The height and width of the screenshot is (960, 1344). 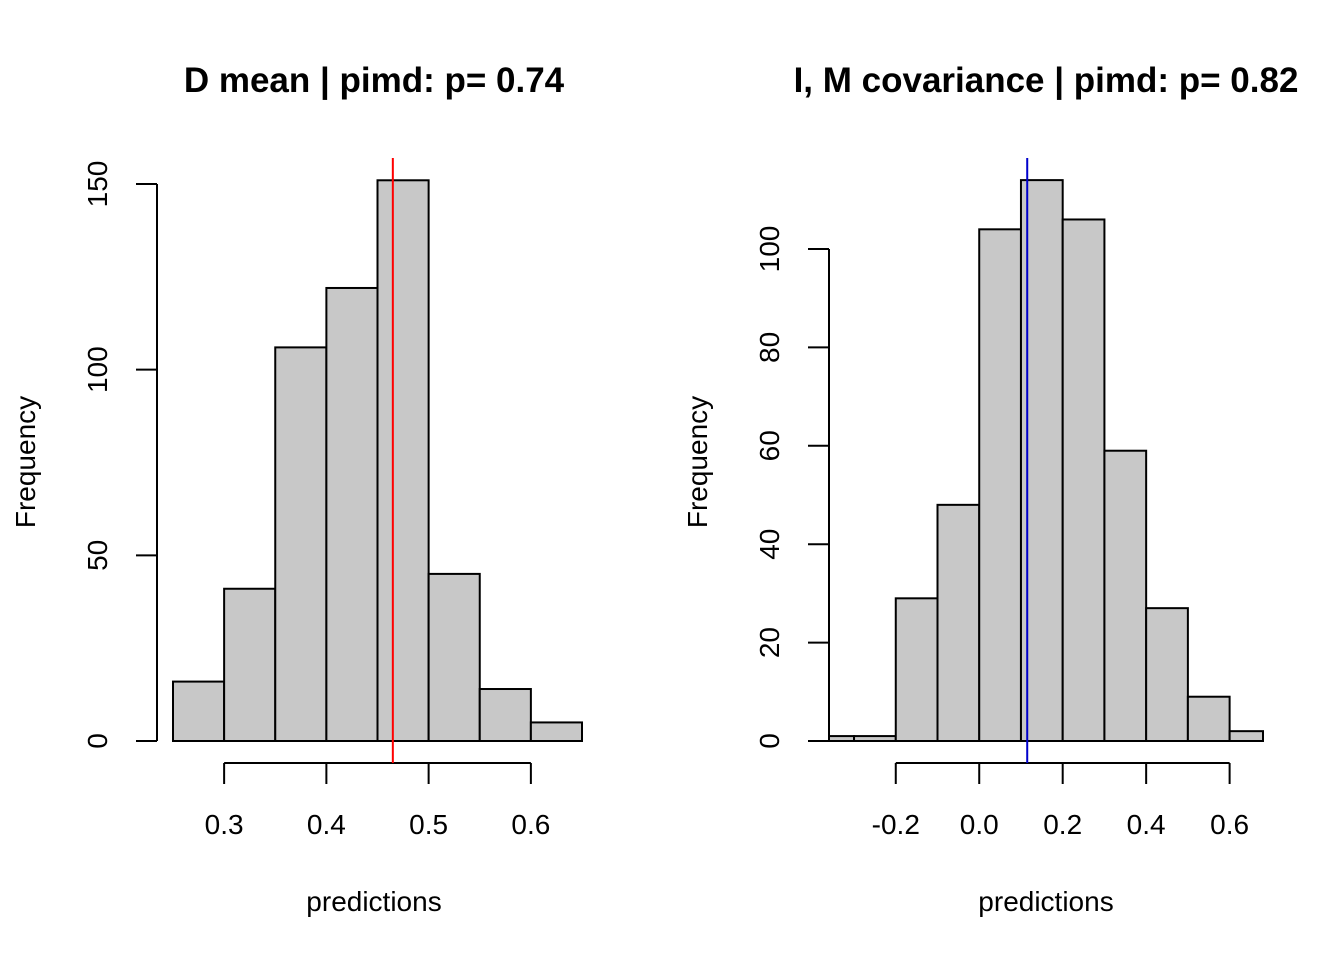 I want to click on y-tick-label: 80, so click(x=769, y=347).